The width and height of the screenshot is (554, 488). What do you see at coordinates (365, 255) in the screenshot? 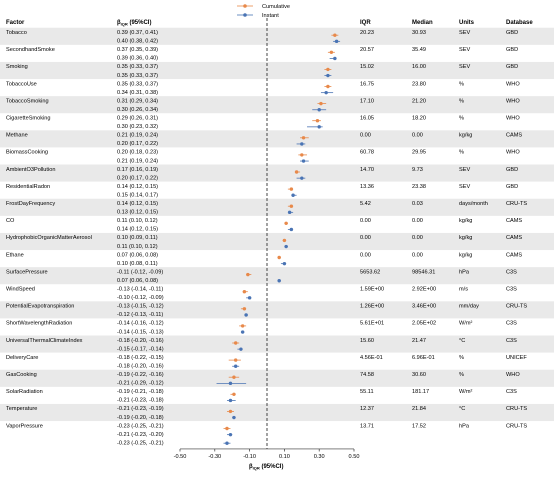
I see `iqr-value: 0.00` at bounding box center [365, 255].